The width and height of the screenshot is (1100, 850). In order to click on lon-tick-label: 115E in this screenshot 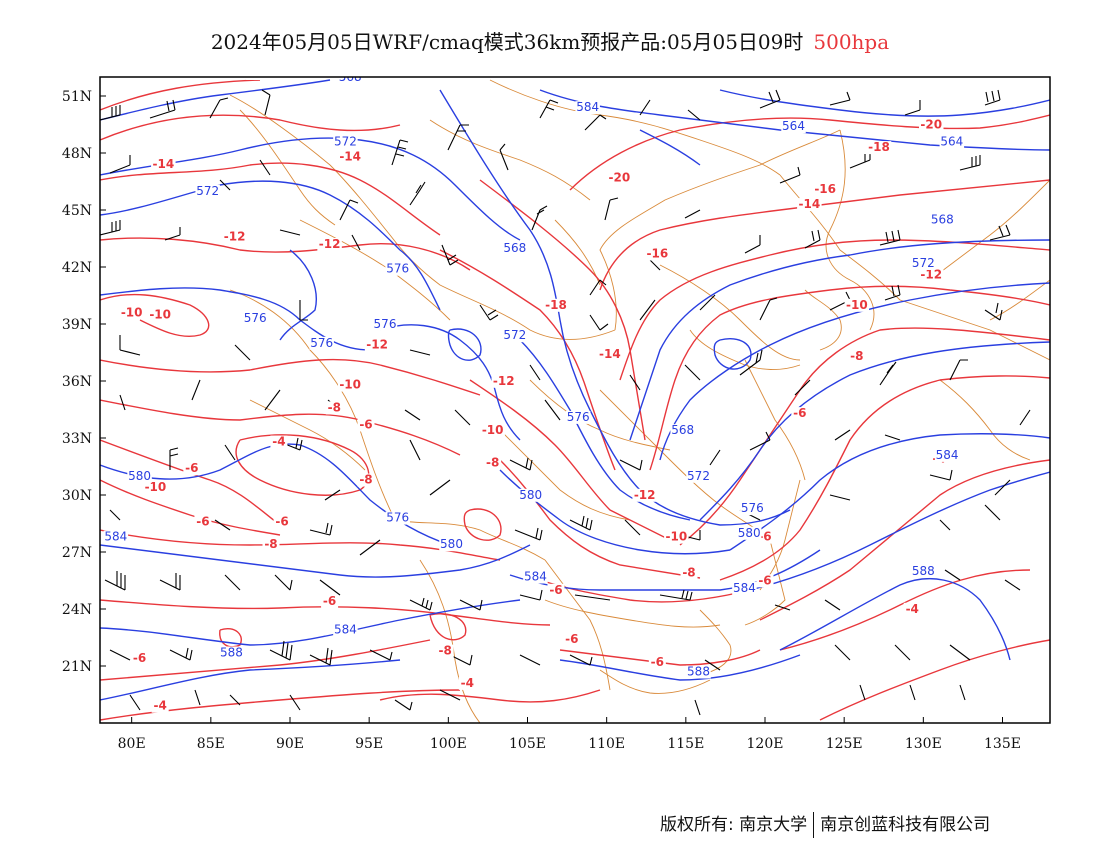, I will do `click(685, 744)`.